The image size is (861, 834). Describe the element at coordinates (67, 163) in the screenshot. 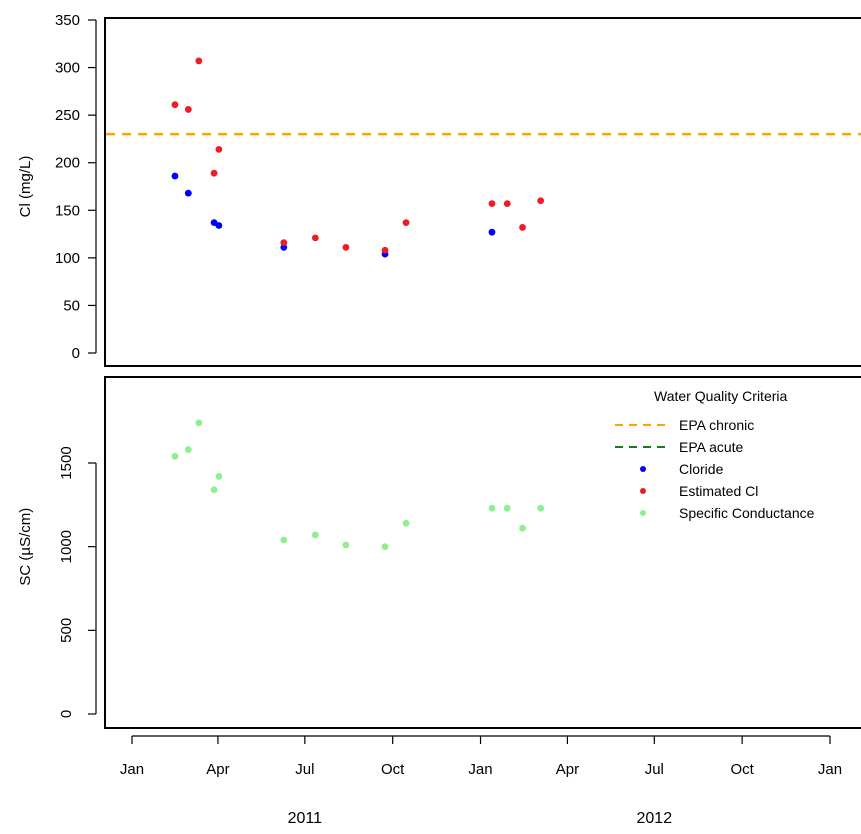

I see `top-y-tick-label: 200` at that location.